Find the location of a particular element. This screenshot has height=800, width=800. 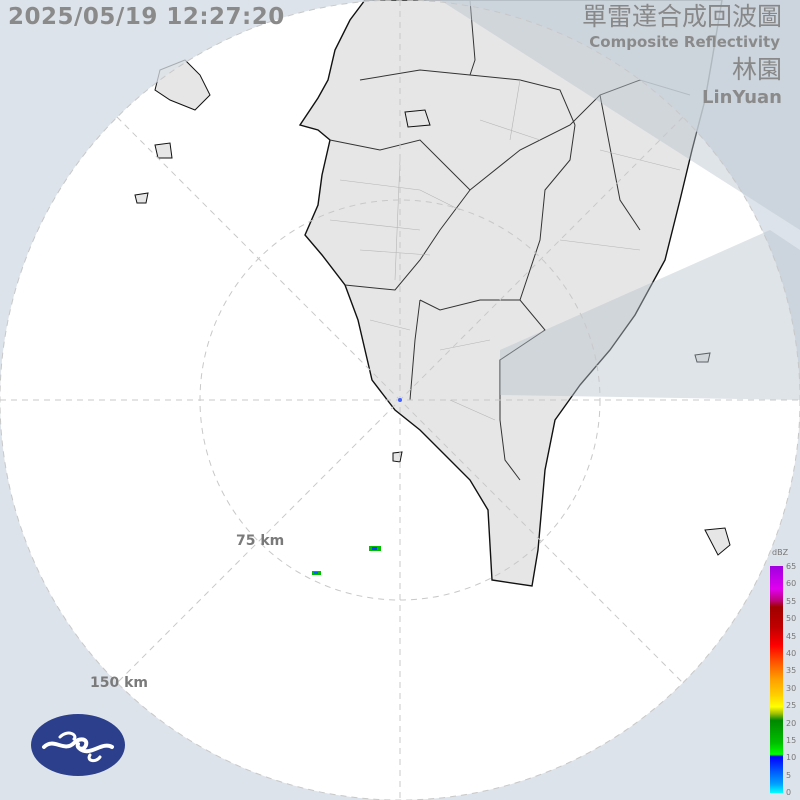

title-english: Composite Reflectivity is located at coordinates (684, 42).